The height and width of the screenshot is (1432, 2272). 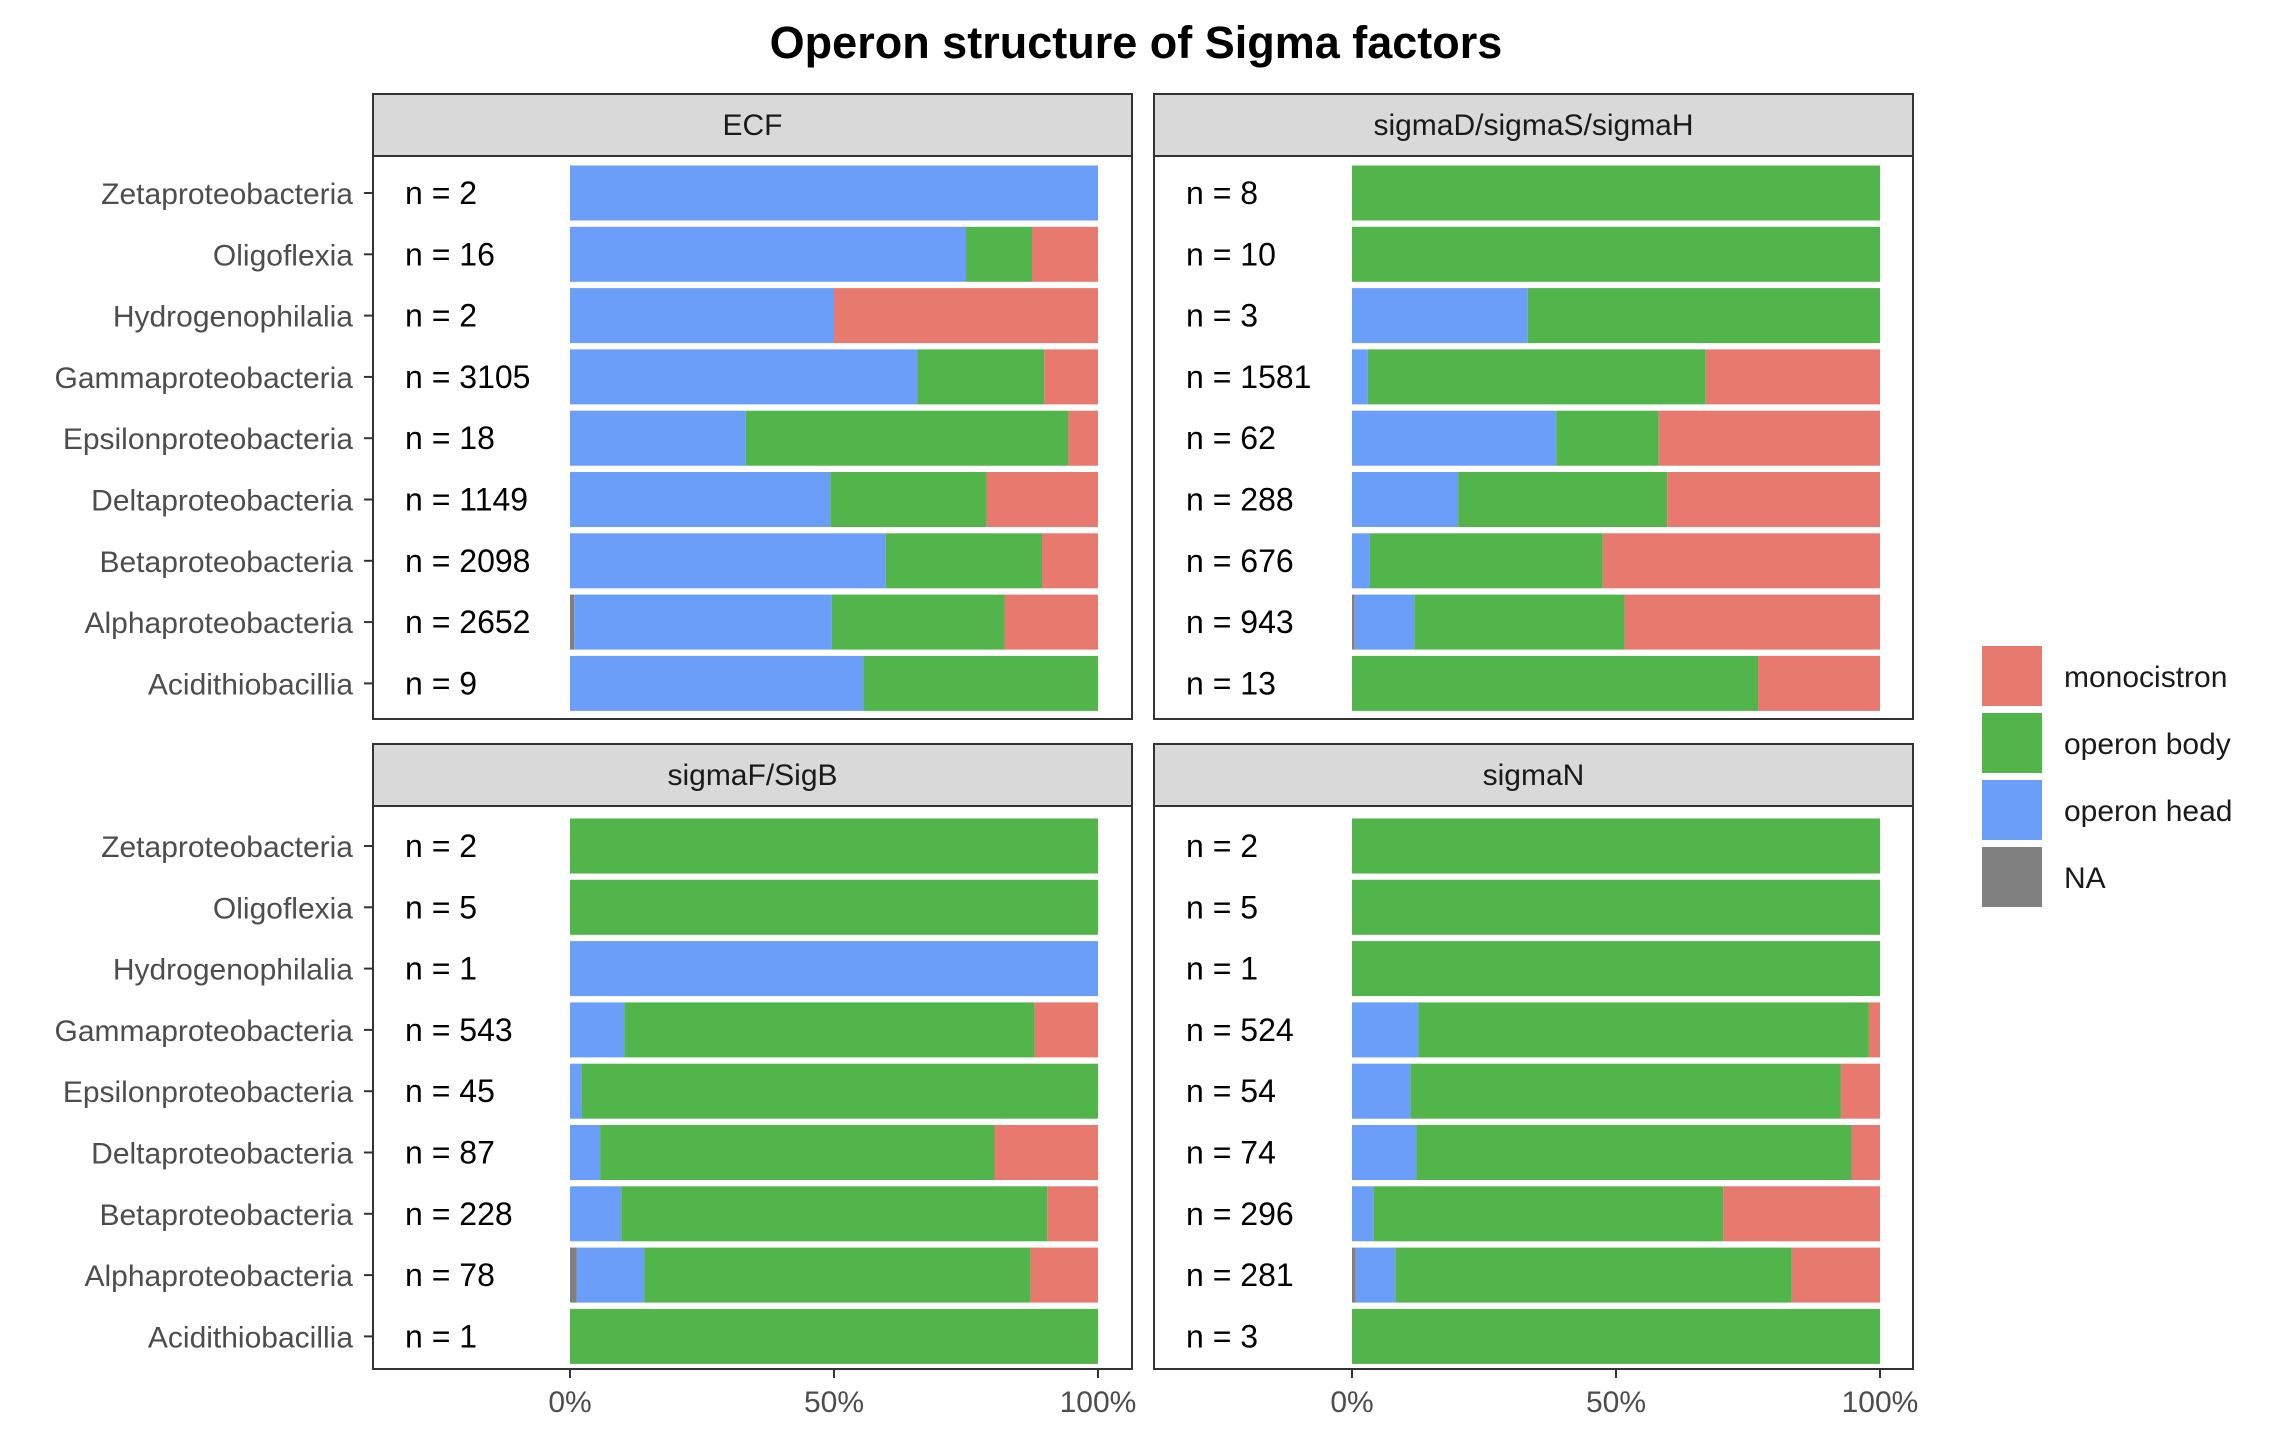 What do you see at coordinates (467, 561) in the screenshot?
I see `n-label: n = 2098` at bounding box center [467, 561].